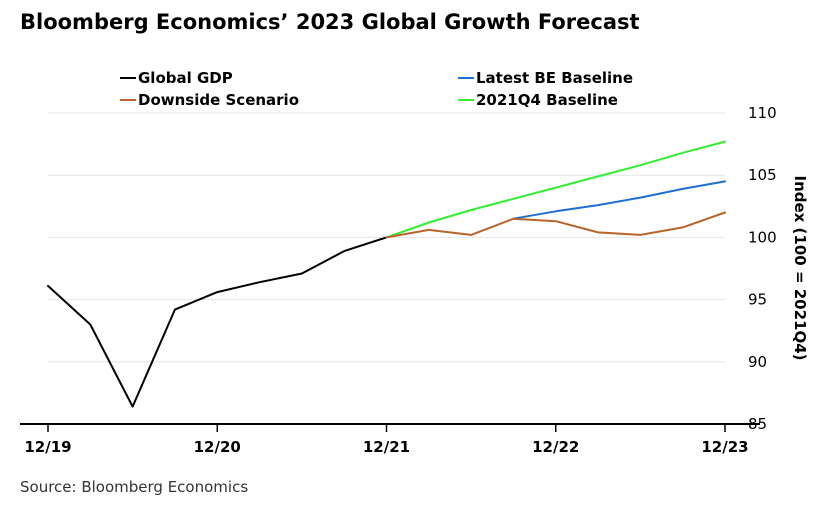 This screenshot has width=824, height=514. What do you see at coordinates (547, 100) in the screenshot?
I see `legend-label-2021q4-baseline: 2021Q4 Baseline` at bounding box center [547, 100].